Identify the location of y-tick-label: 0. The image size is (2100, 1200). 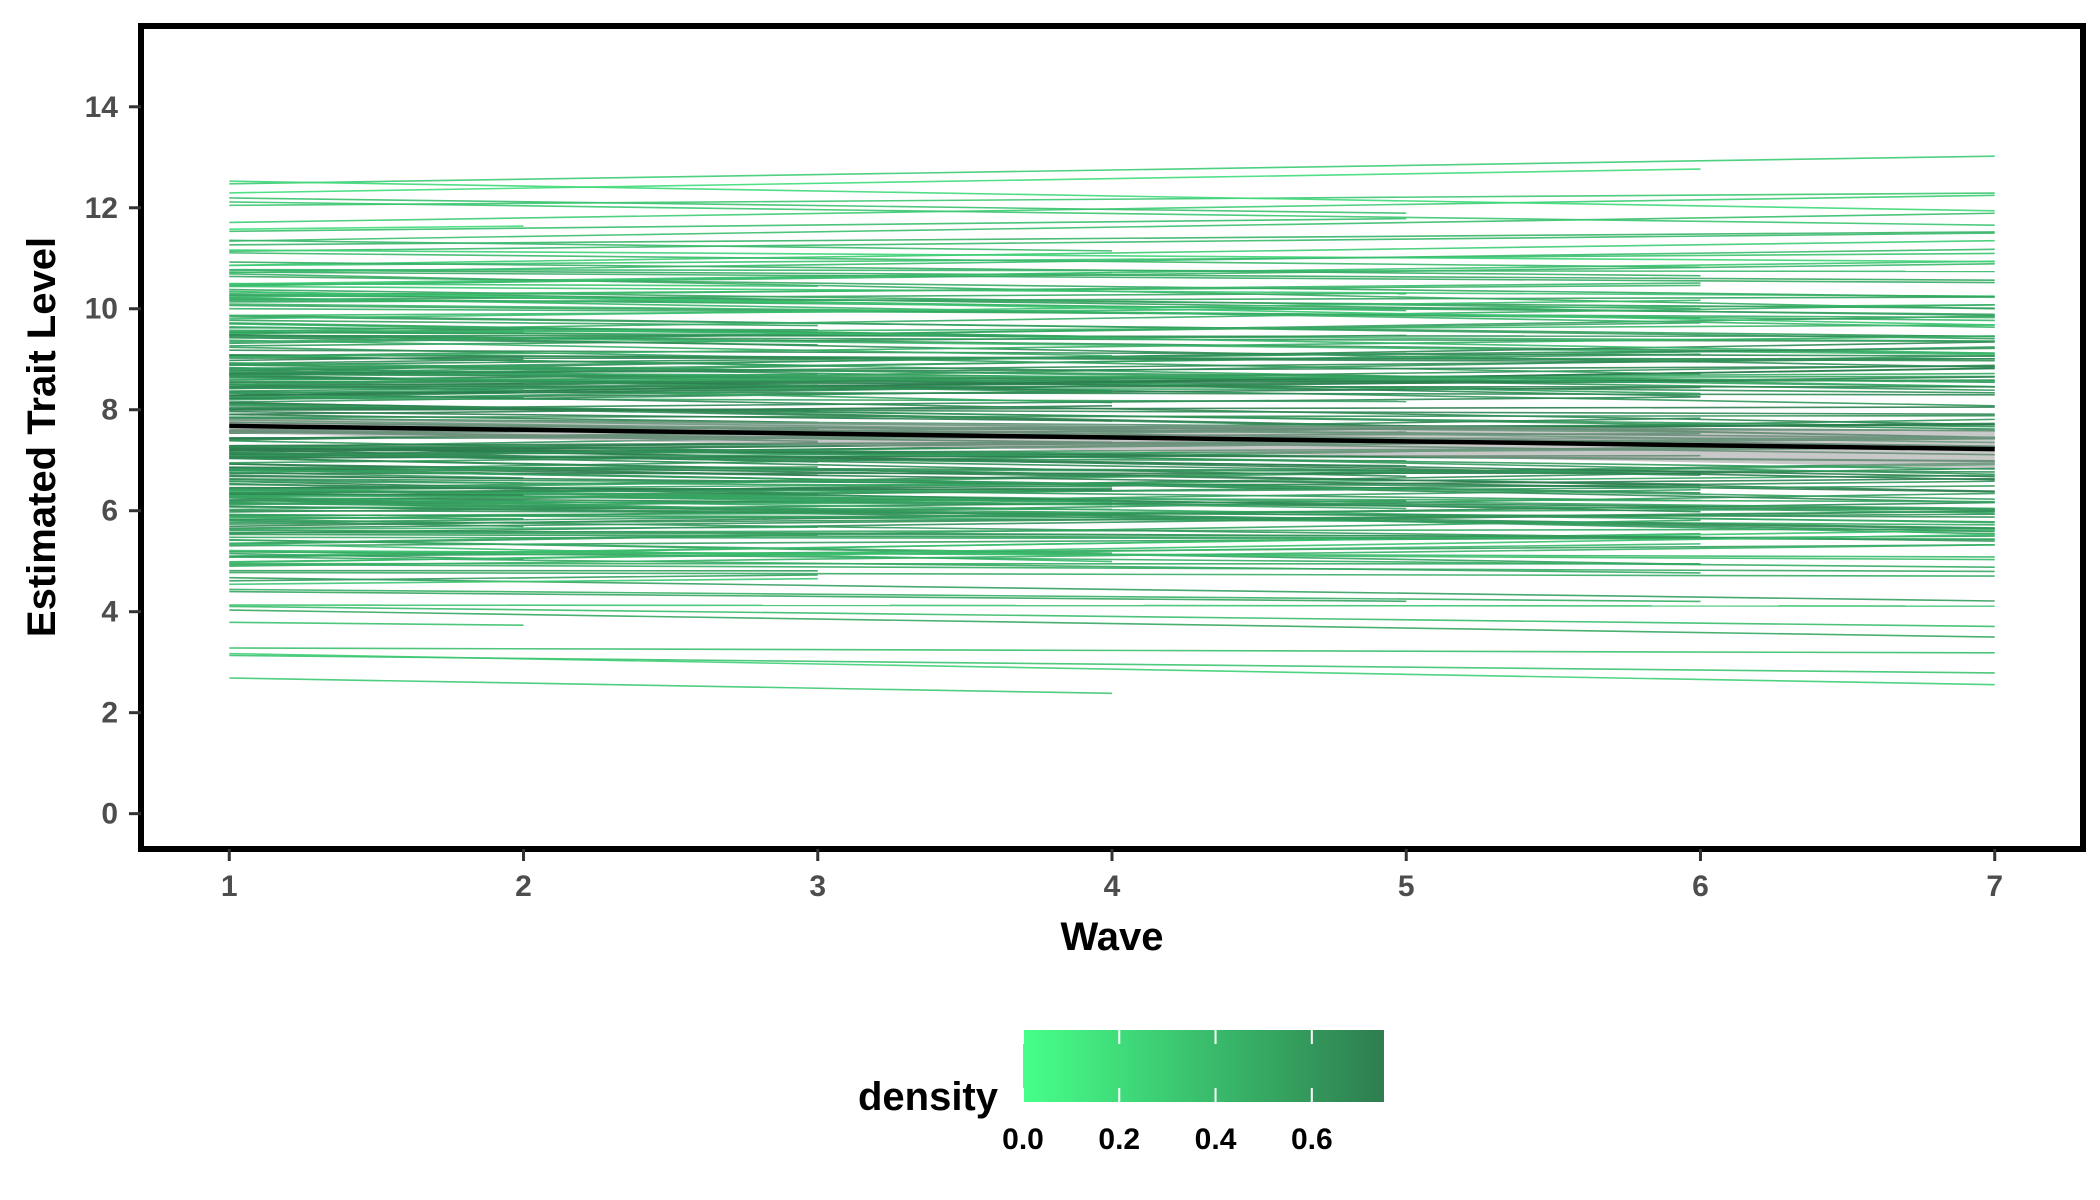
(109, 814).